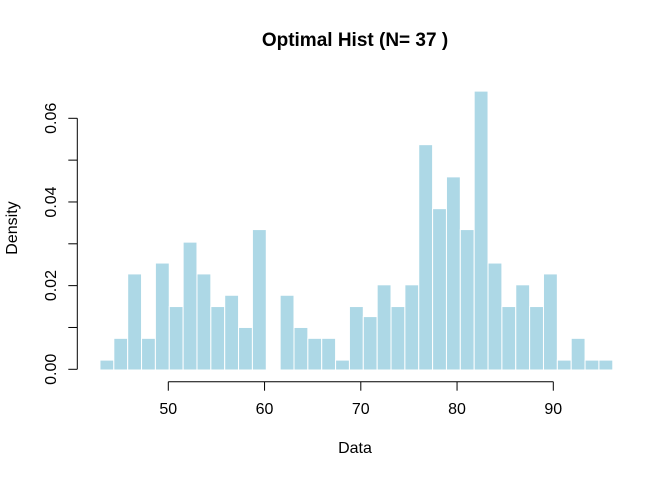  I want to click on x-axis-tick-label: 50, so click(168, 409).